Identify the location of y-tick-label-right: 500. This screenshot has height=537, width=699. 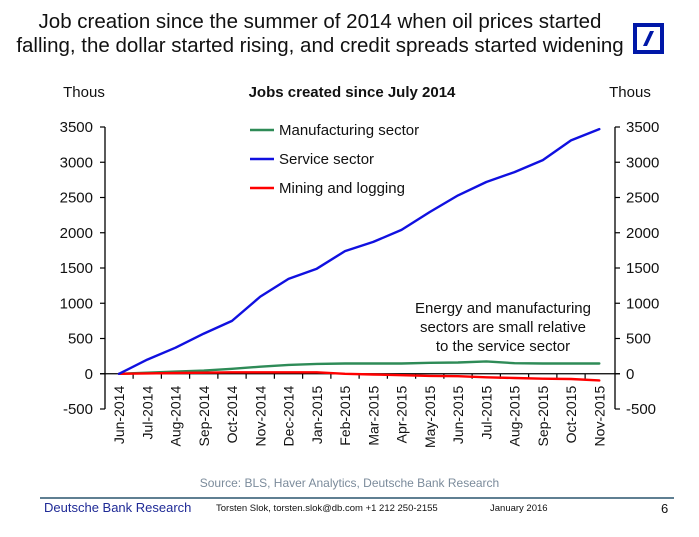
(638, 339).